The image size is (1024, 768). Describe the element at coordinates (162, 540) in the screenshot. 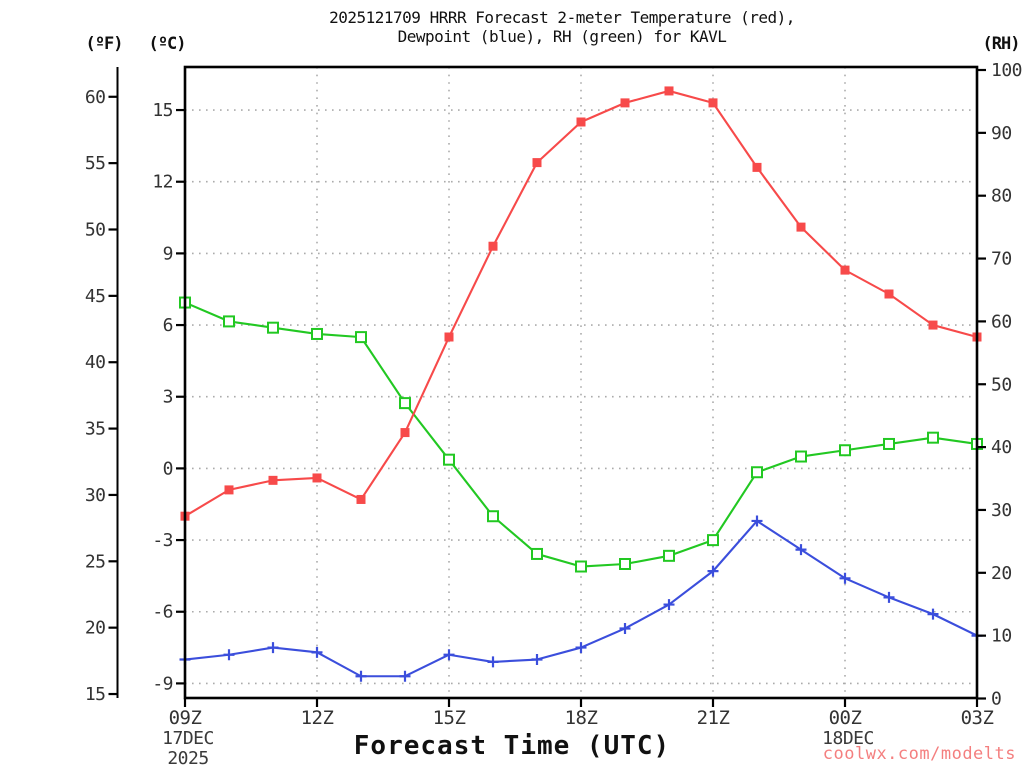

I see `svg-text: -3` at that location.